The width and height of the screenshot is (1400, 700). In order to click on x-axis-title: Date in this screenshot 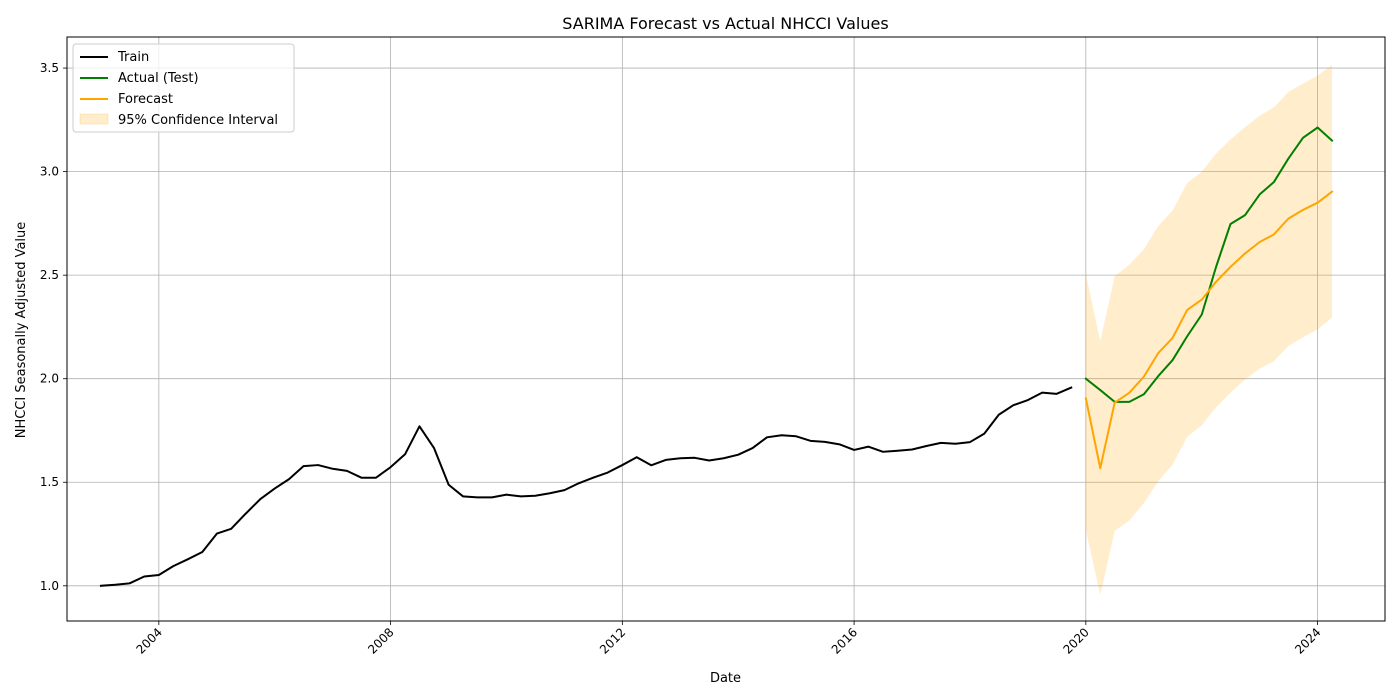, I will do `click(725, 678)`.